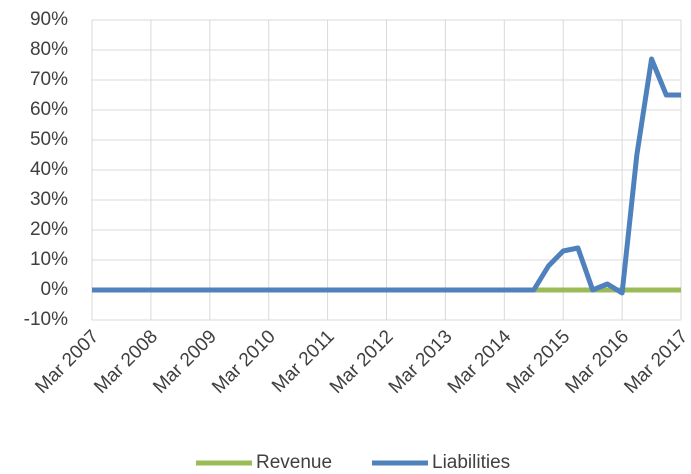 The width and height of the screenshot is (691, 474). What do you see at coordinates (244, 362) in the screenshot?
I see `x-tick-label: Mar 2010` at bounding box center [244, 362].